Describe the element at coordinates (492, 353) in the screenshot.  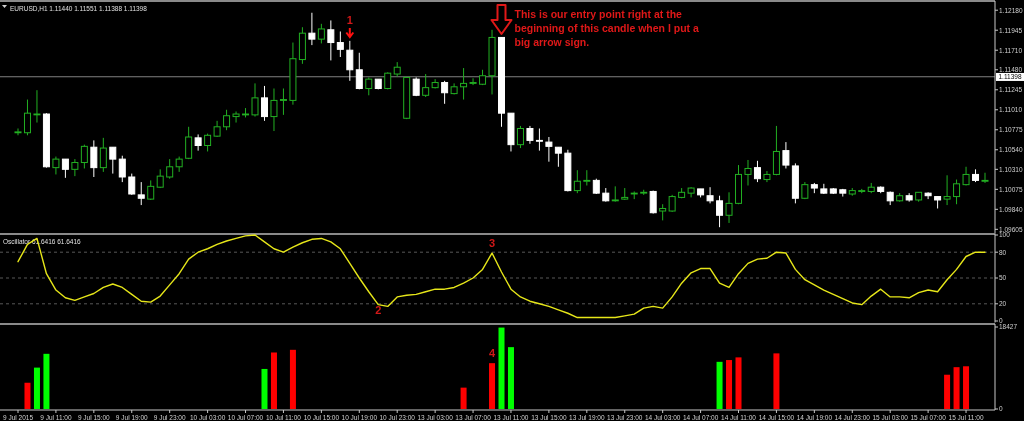
I see `annotation: 4` at that location.